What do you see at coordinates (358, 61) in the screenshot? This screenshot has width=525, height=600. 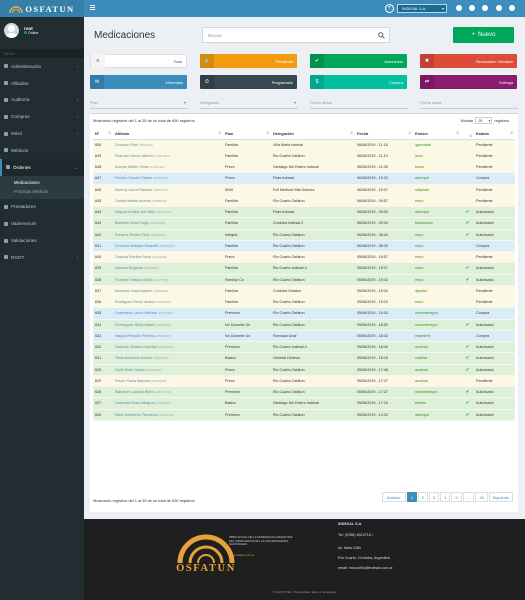 I see `status-box-autorizado: ✔ Autorizado` at bounding box center [358, 61].